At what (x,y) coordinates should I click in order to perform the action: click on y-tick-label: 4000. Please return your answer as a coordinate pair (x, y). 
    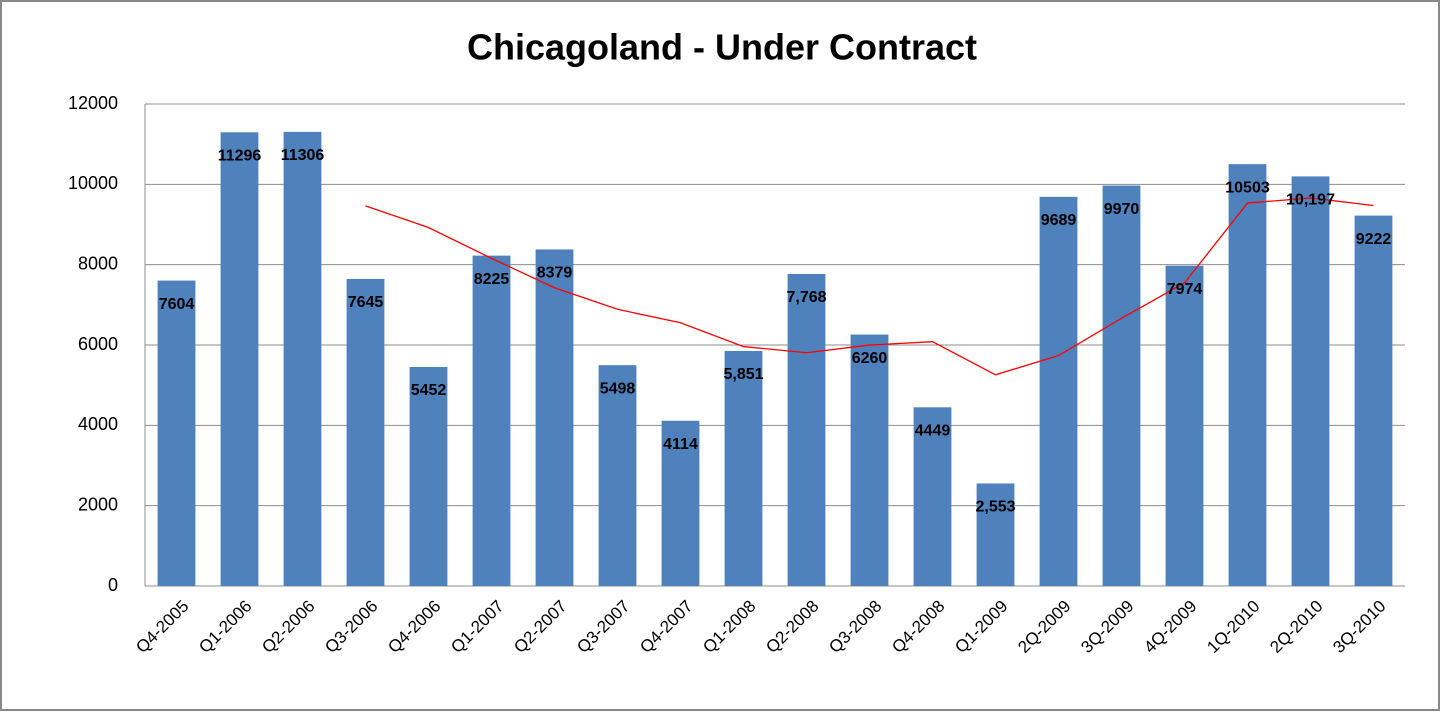
    Looking at the image, I should click on (98, 424).